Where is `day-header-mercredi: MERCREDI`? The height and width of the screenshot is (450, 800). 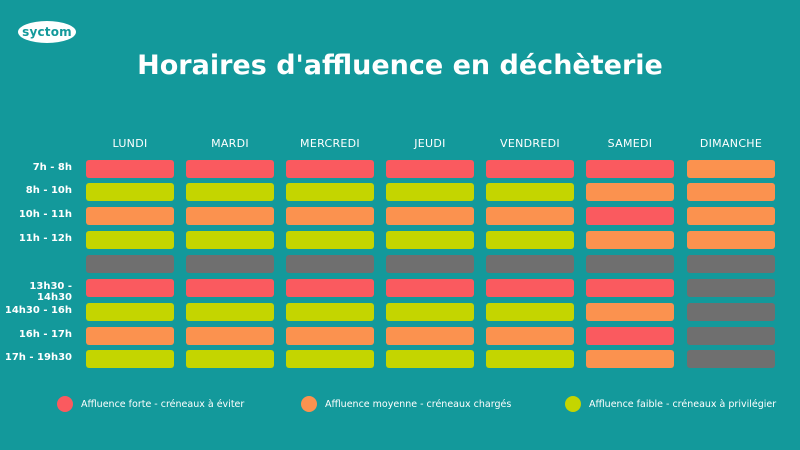 day-header-mercredi: MERCREDI is located at coordinates (330, 143).